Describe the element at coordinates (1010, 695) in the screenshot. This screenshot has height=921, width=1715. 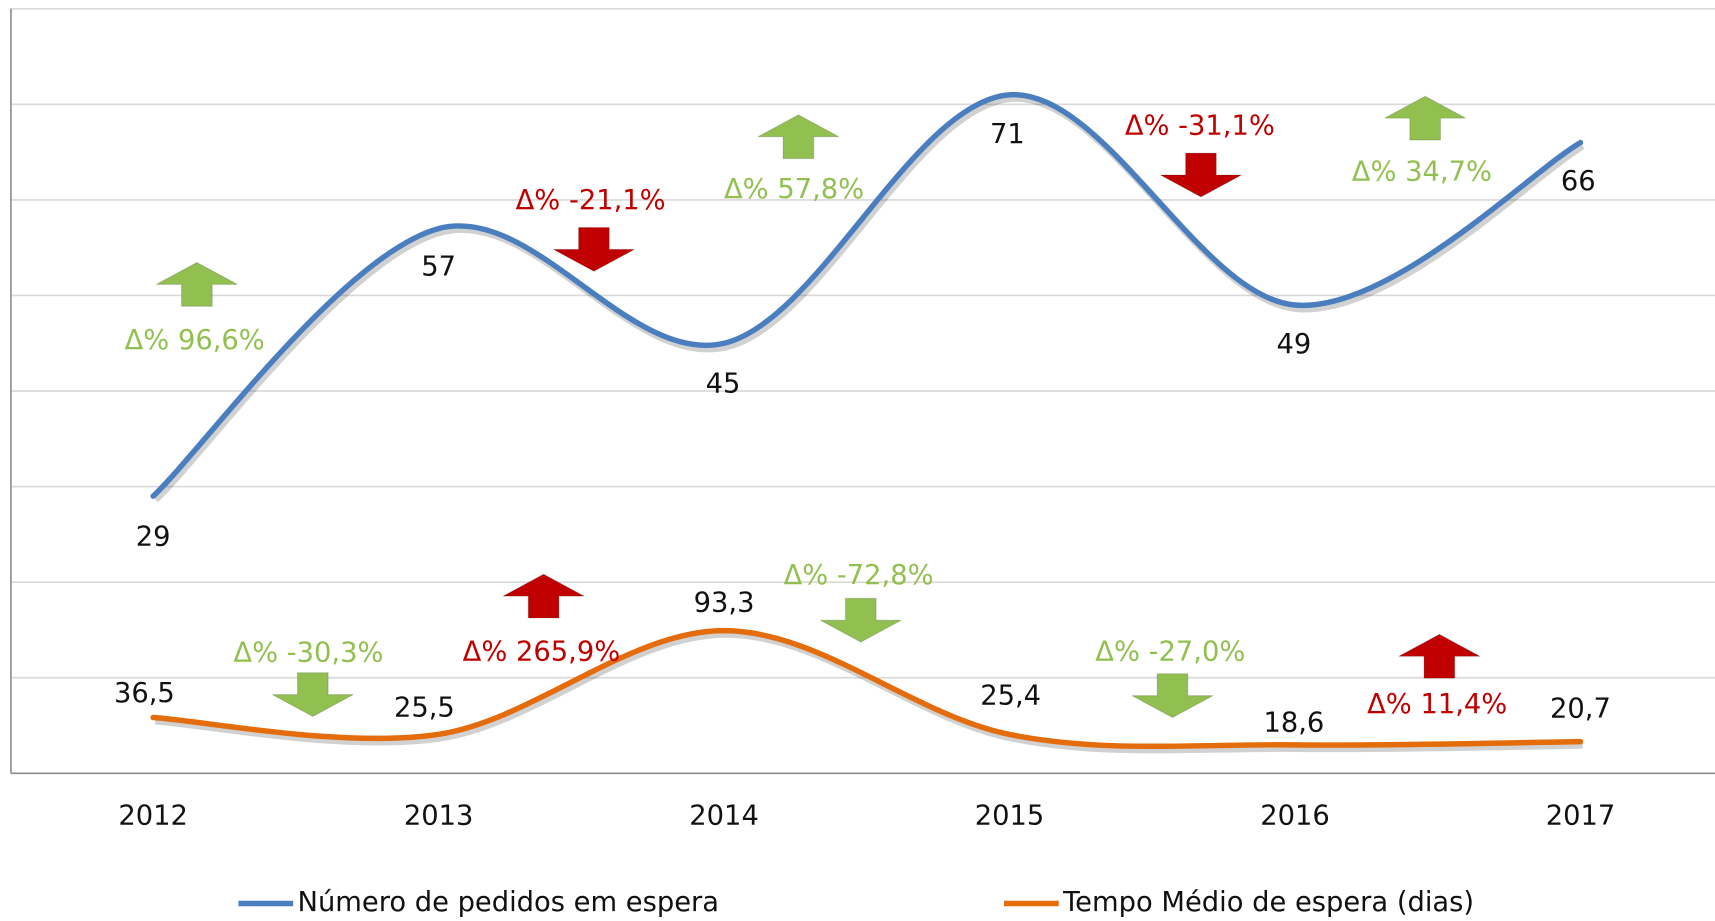
I see `data-label: 25,4` at that location.